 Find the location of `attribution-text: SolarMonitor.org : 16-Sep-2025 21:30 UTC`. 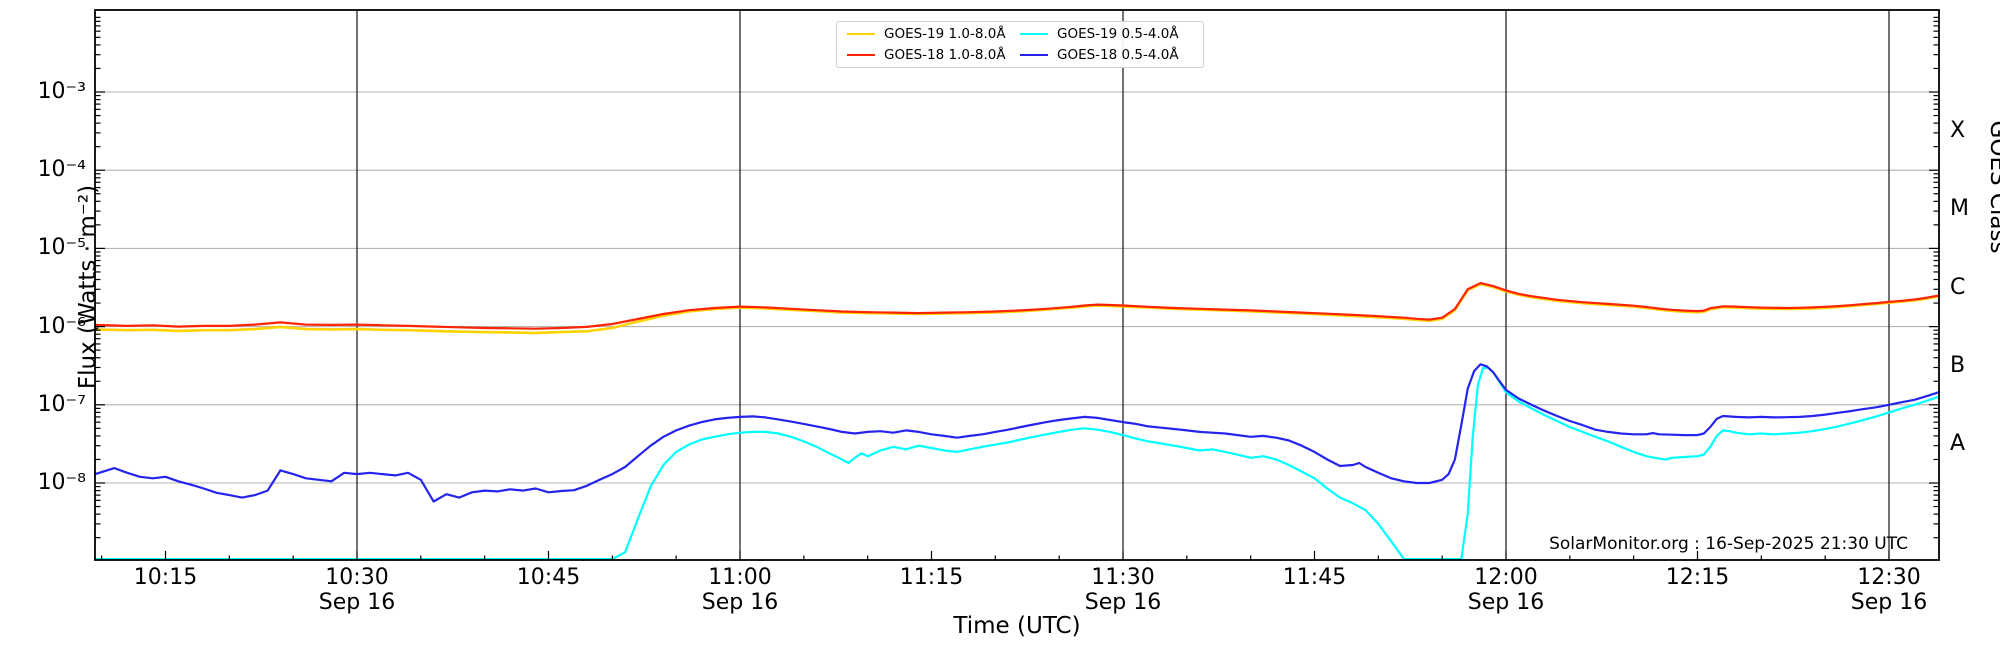

attribution-text: SolarMonitor.org : 16-Sep-2025 21:30 UTC is located at coordinates (1728, 544).